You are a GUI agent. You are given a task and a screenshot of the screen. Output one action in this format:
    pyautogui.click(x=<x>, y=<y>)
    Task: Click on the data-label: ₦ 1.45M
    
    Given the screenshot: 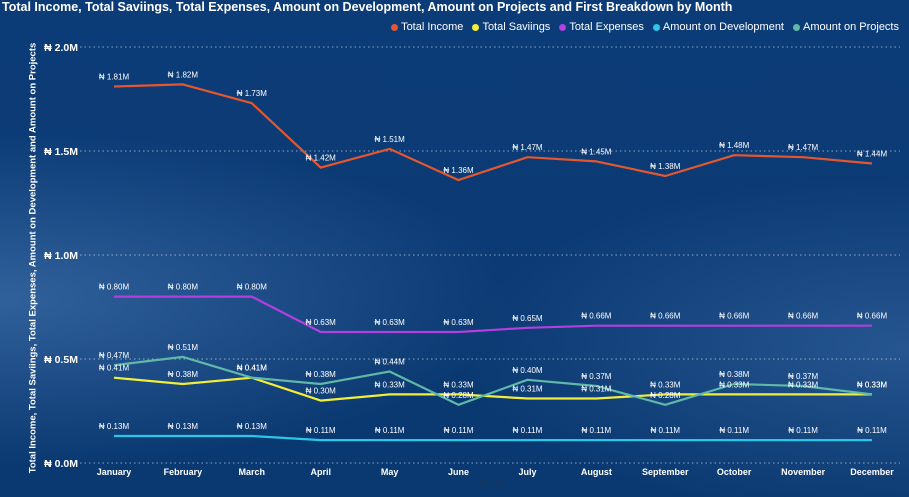 What is the action you would take?
    pyautogui.click(x=596, y=151)
    